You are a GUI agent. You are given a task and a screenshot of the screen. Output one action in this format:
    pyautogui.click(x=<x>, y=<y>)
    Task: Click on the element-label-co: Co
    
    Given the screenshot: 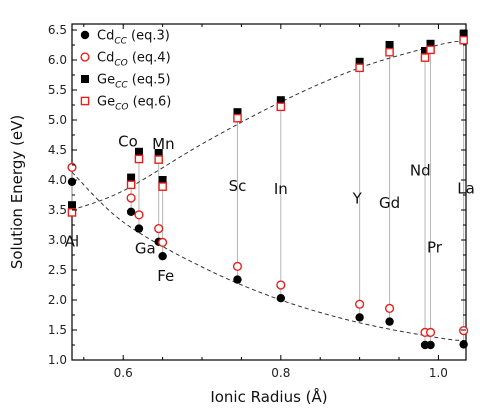 What is the action you would take?
    pyautogui.click(x=128, y=142)
    